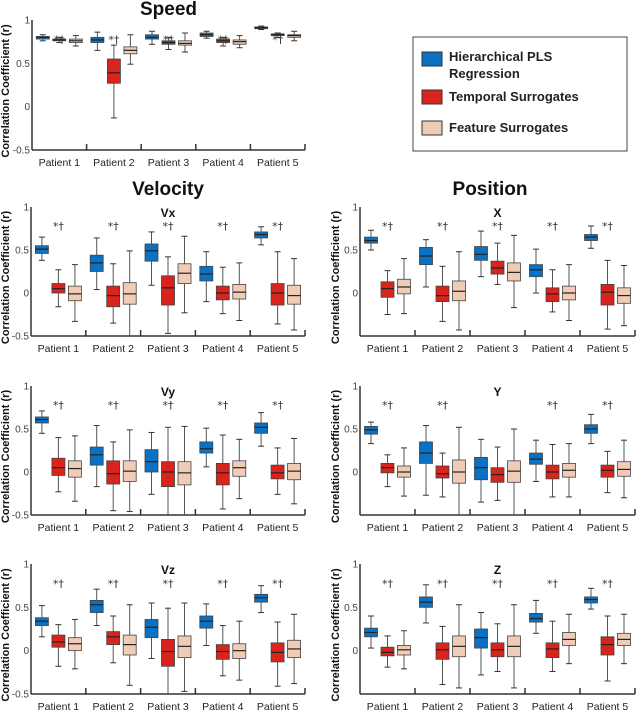  I want to click on position-group-title: Position, so click(490, 189).